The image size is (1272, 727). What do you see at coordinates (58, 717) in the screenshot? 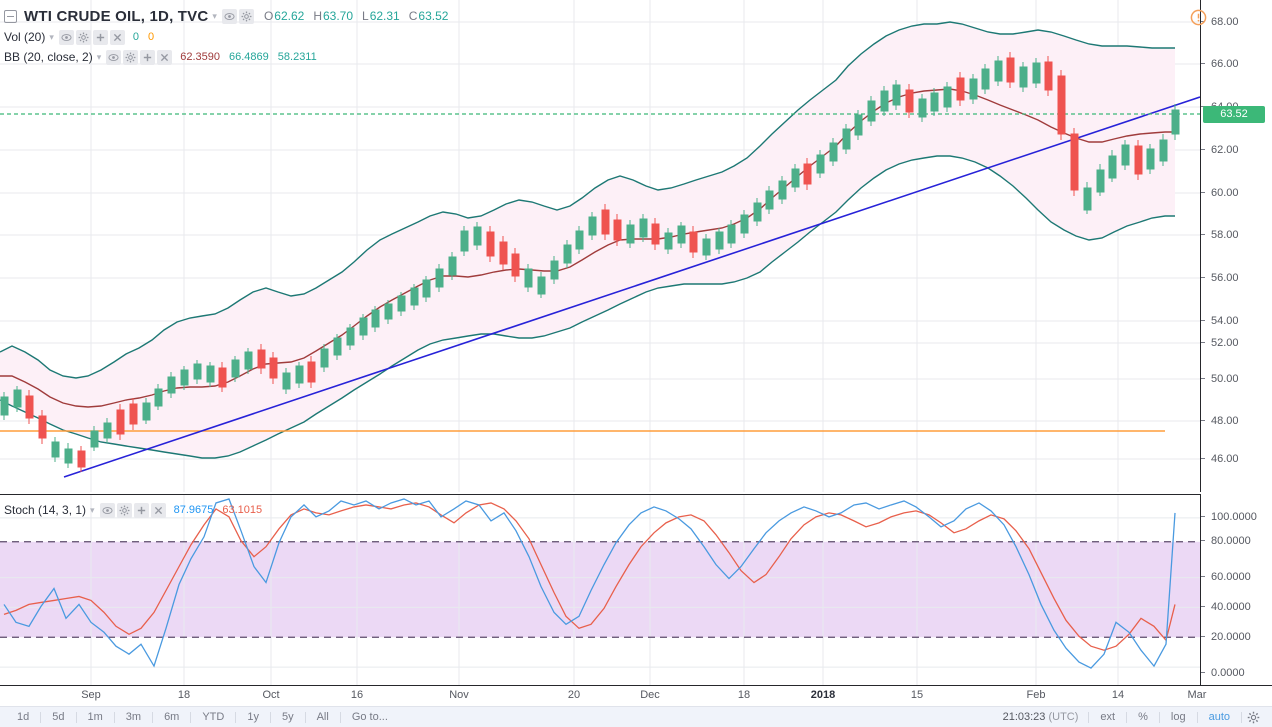
I see `range-5d: 5d` at bounding box center [58, 717].